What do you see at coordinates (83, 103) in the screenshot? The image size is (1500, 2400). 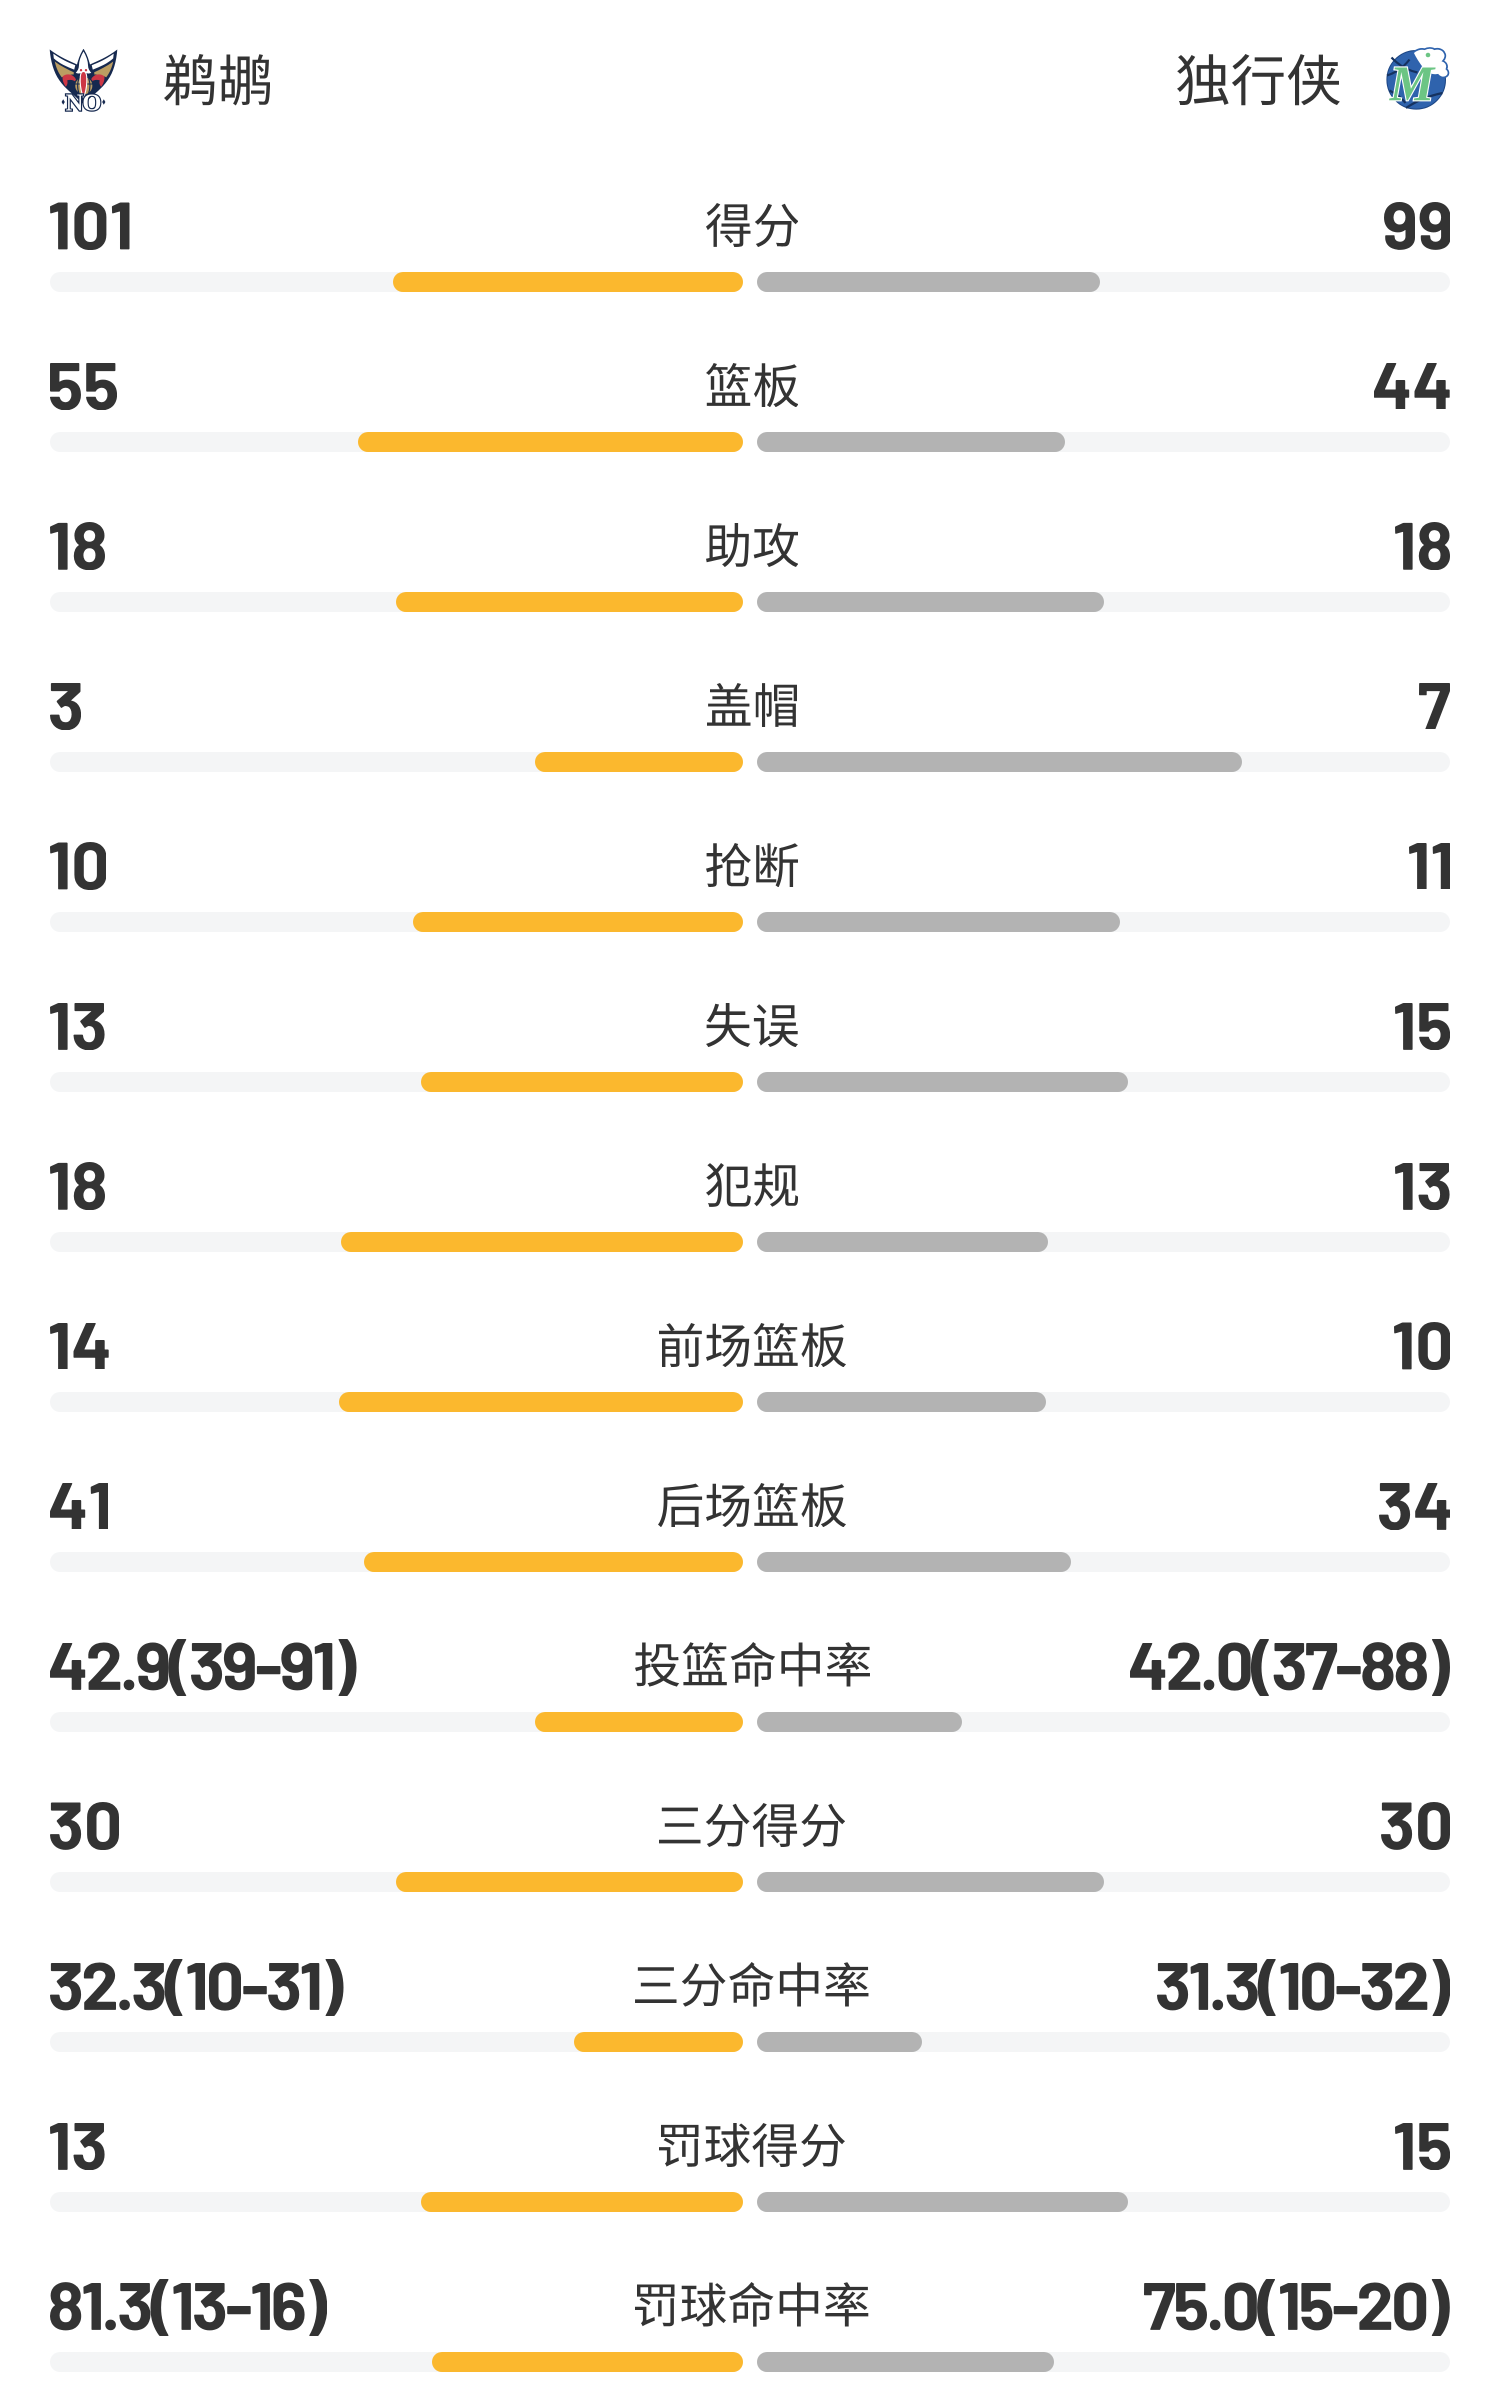 I see `svg-text: NO` at bounding box center [83, 103].